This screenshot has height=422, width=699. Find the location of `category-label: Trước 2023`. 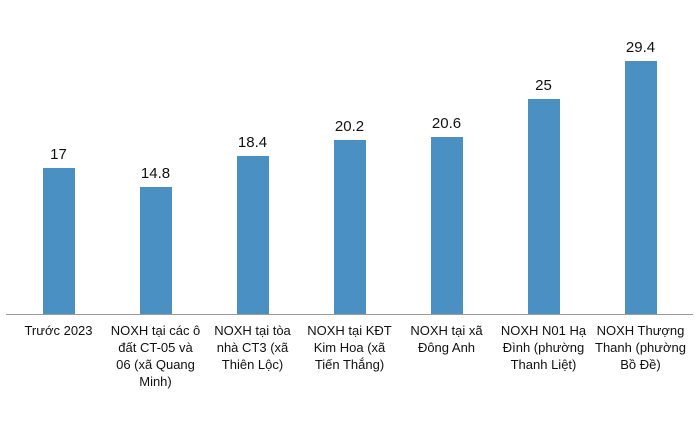

category-label: Trước 2023 is located at coordinates (58, 330).